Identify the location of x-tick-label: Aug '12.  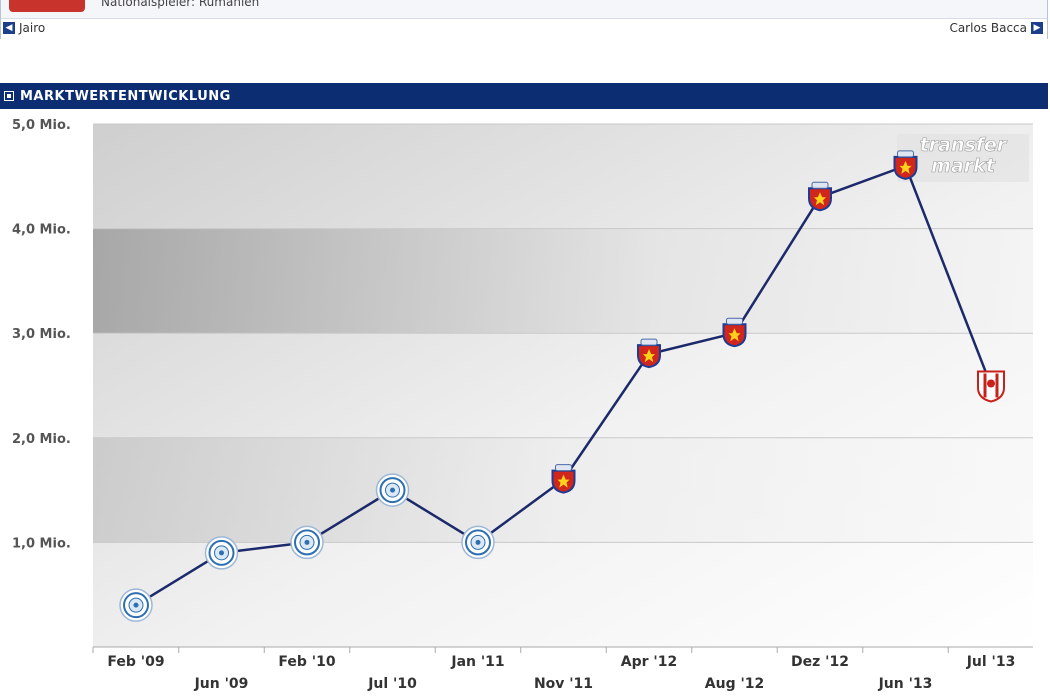
(734, 684).